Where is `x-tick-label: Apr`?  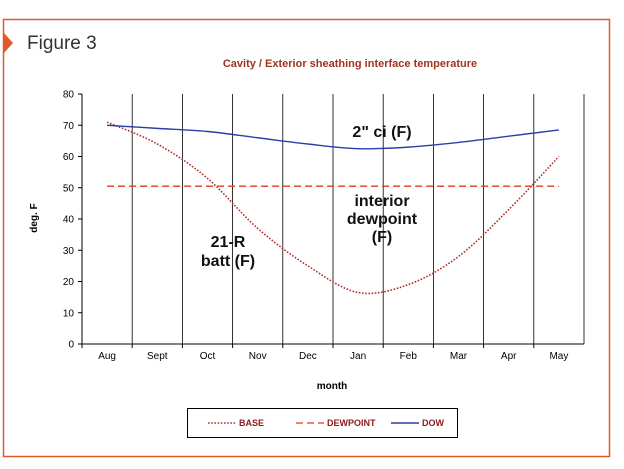
x-tick-label: Apr is located at coordinates (509, 356).